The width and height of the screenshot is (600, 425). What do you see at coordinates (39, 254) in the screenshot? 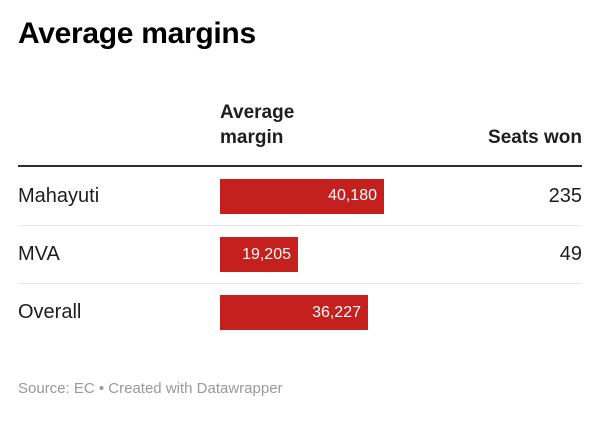
I see `row-label: MVA` at bounding box center [39, 254].